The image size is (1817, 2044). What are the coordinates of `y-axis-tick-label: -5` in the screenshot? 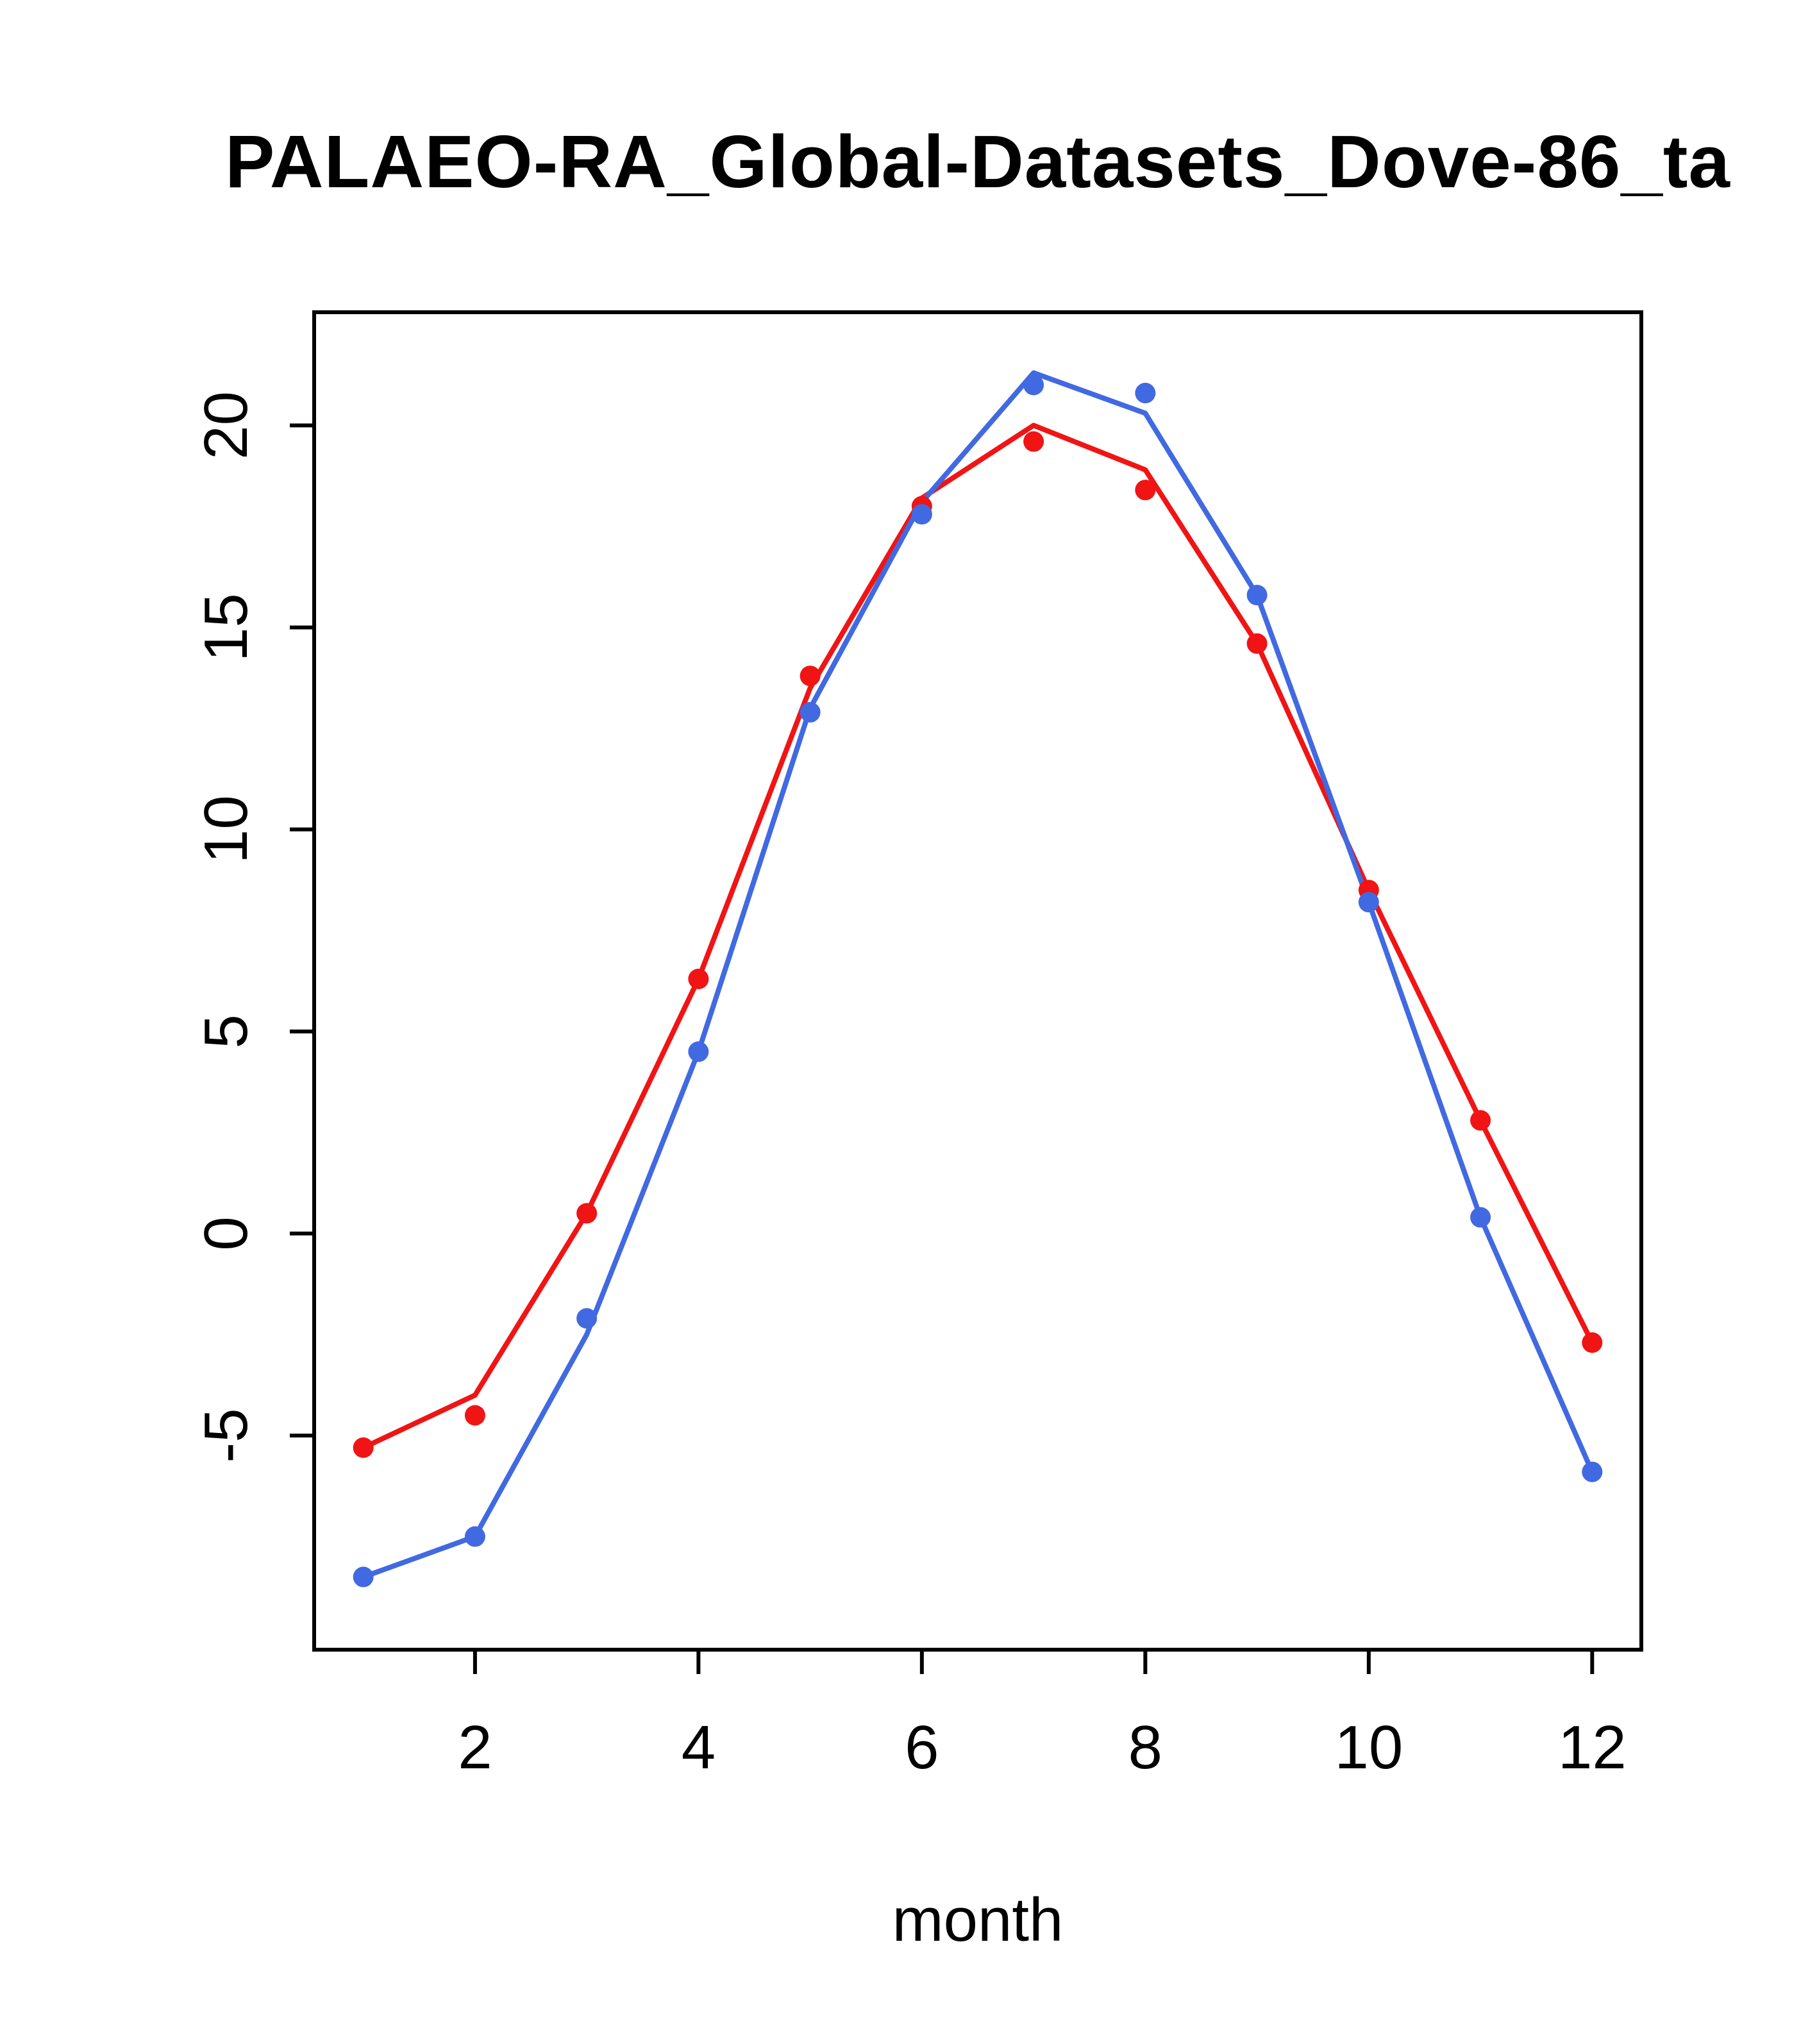 It's located at (226, 1435).